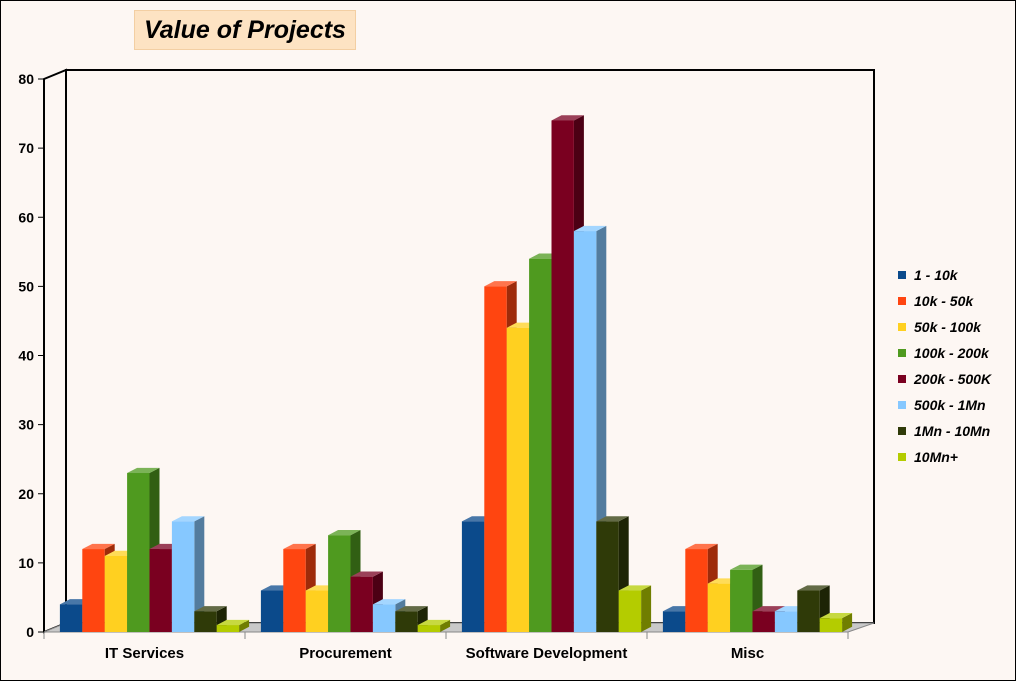 The image size is (1016, 681). I want to click on legend-label: 500k - 1Mn, so click(950, 405).